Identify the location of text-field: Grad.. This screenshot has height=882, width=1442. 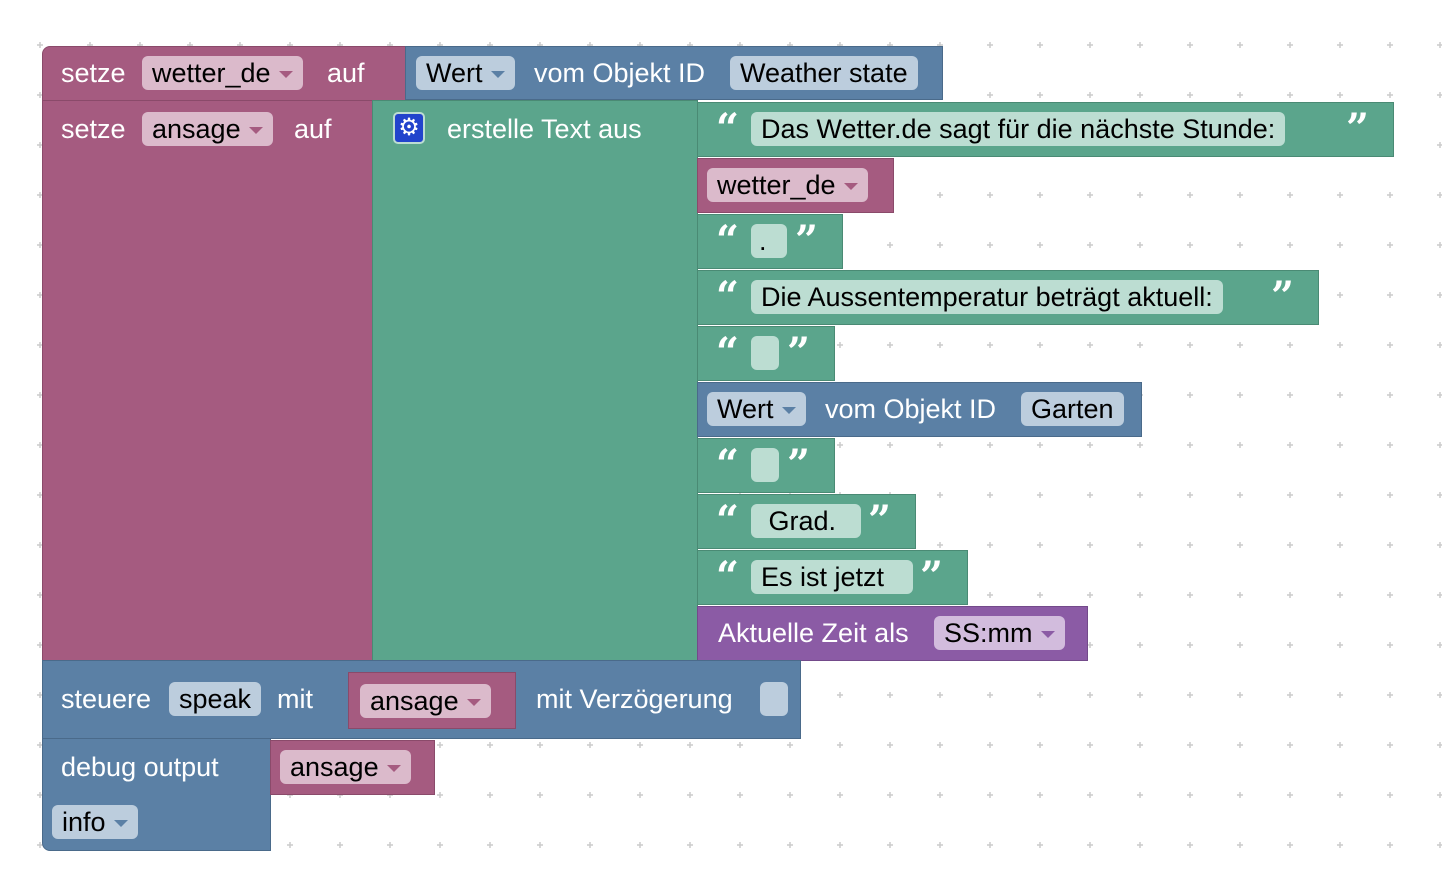
(806, 521).